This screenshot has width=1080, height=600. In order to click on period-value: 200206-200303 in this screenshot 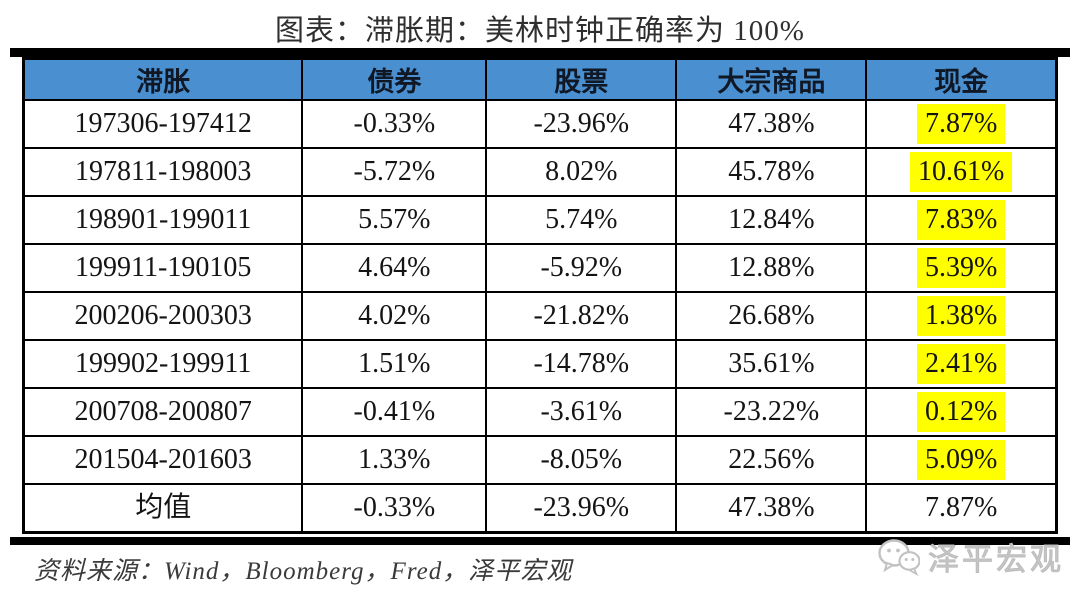, I will do `click(163, 316)`.